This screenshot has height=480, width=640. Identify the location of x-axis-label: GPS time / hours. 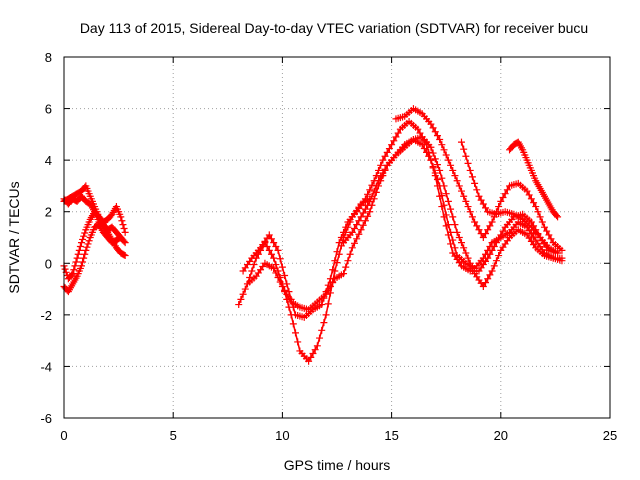
(337, 465).